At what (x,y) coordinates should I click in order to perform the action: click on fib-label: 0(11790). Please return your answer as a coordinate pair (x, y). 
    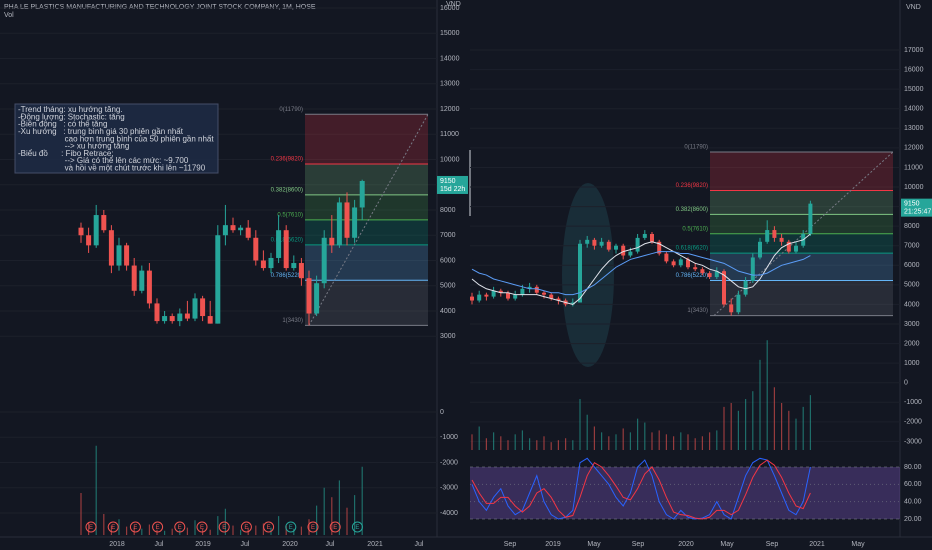
    Looking at the image, I should click on (291, 110).